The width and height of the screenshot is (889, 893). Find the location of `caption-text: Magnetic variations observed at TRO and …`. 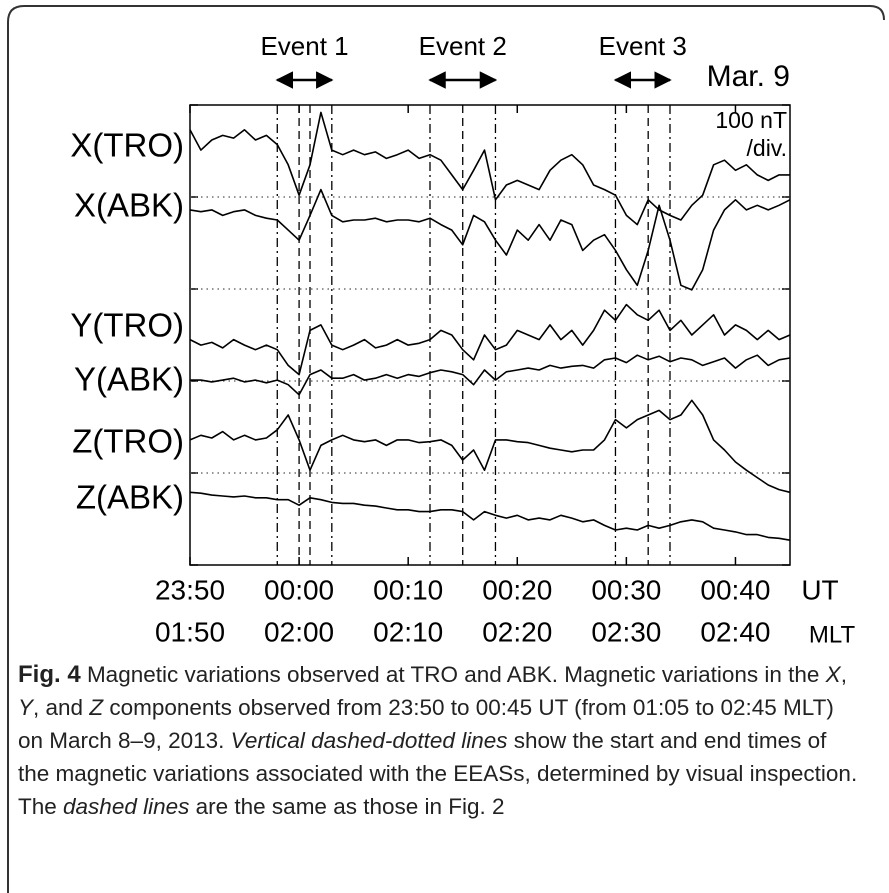

caption-text: Magnetic variations observed at TRO and … is located at coordinates (456, 674).